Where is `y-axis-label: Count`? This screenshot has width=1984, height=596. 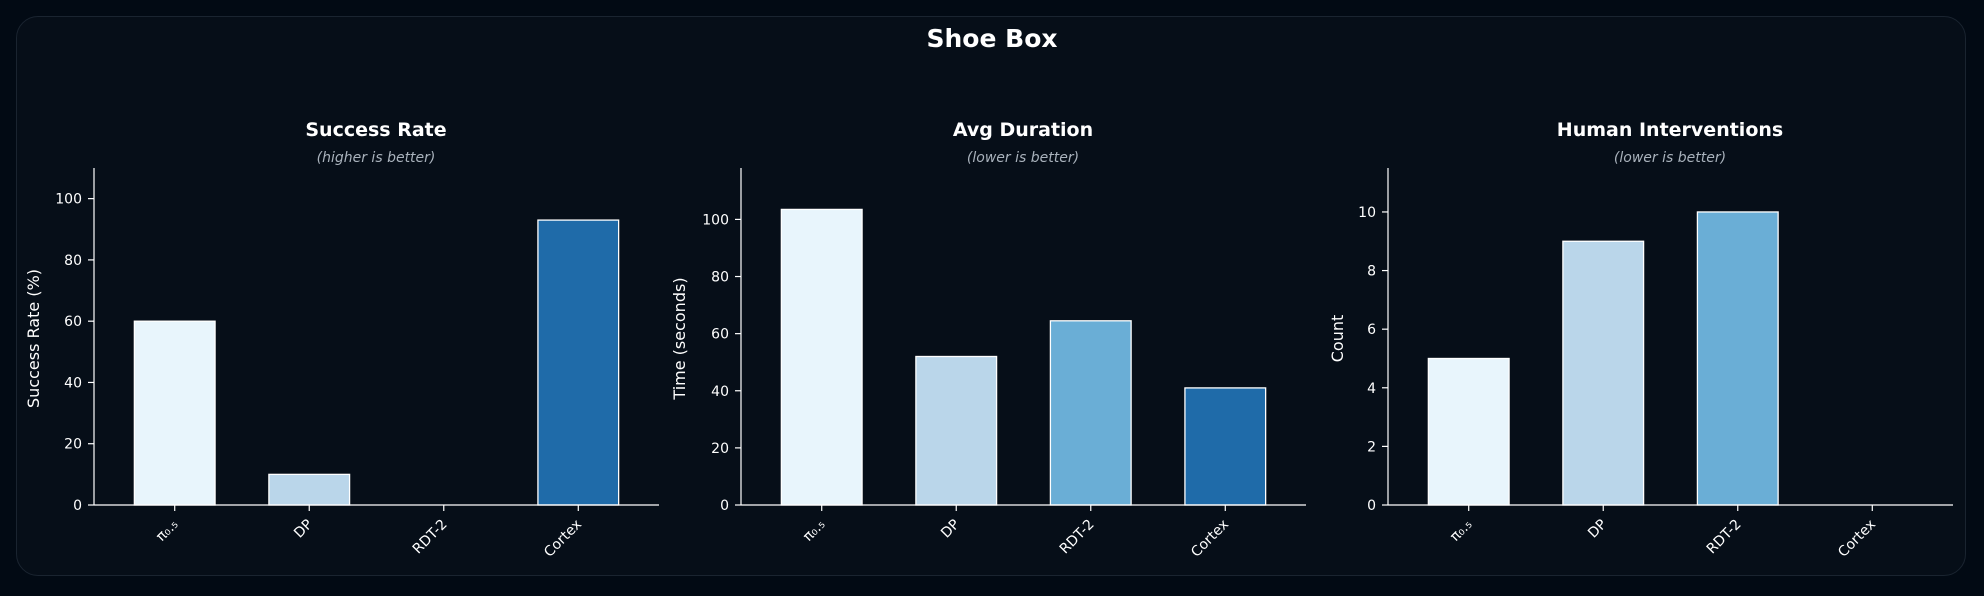
y-axis-label: Count is located at coordinates (1337, 339).